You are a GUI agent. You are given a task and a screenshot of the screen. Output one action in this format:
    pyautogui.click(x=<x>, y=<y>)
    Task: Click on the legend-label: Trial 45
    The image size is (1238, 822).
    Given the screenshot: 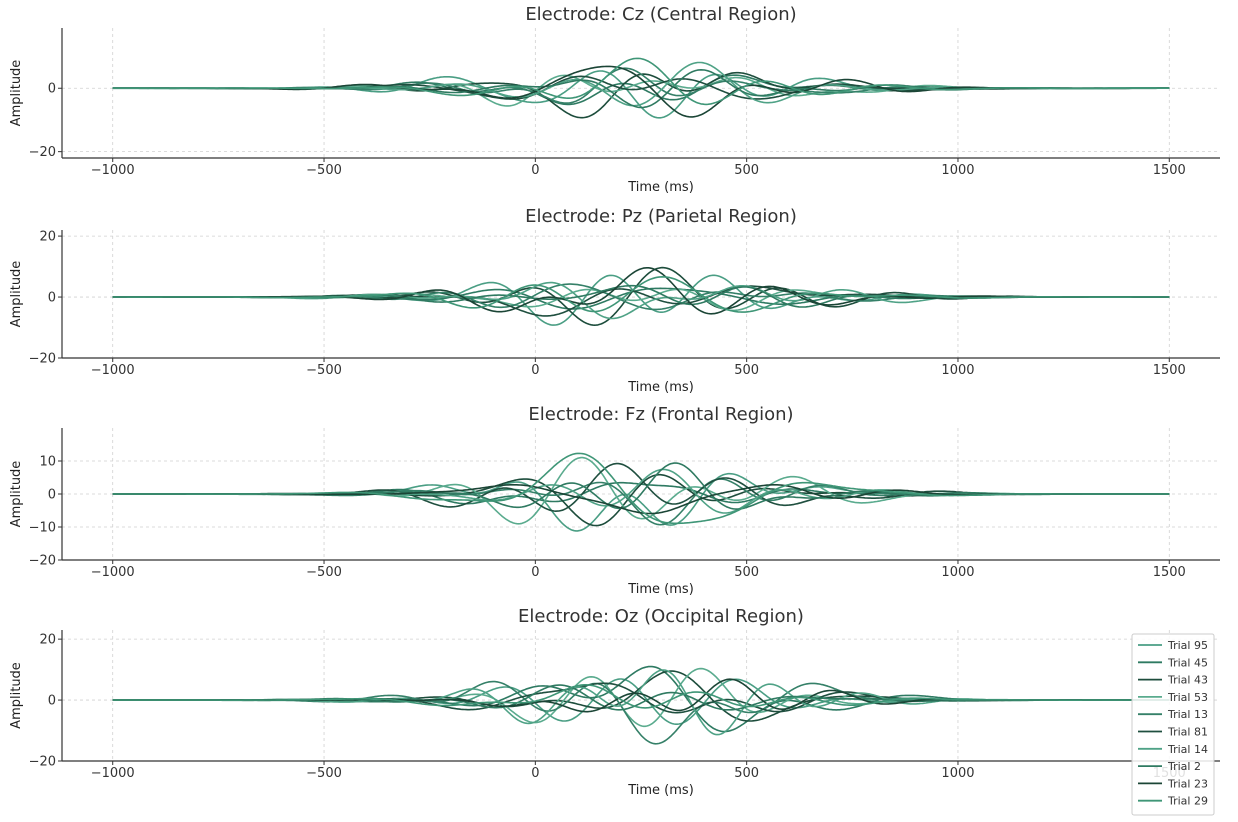 What is the action you would take?
    pyautogui.click(x=1187, y=662)
    